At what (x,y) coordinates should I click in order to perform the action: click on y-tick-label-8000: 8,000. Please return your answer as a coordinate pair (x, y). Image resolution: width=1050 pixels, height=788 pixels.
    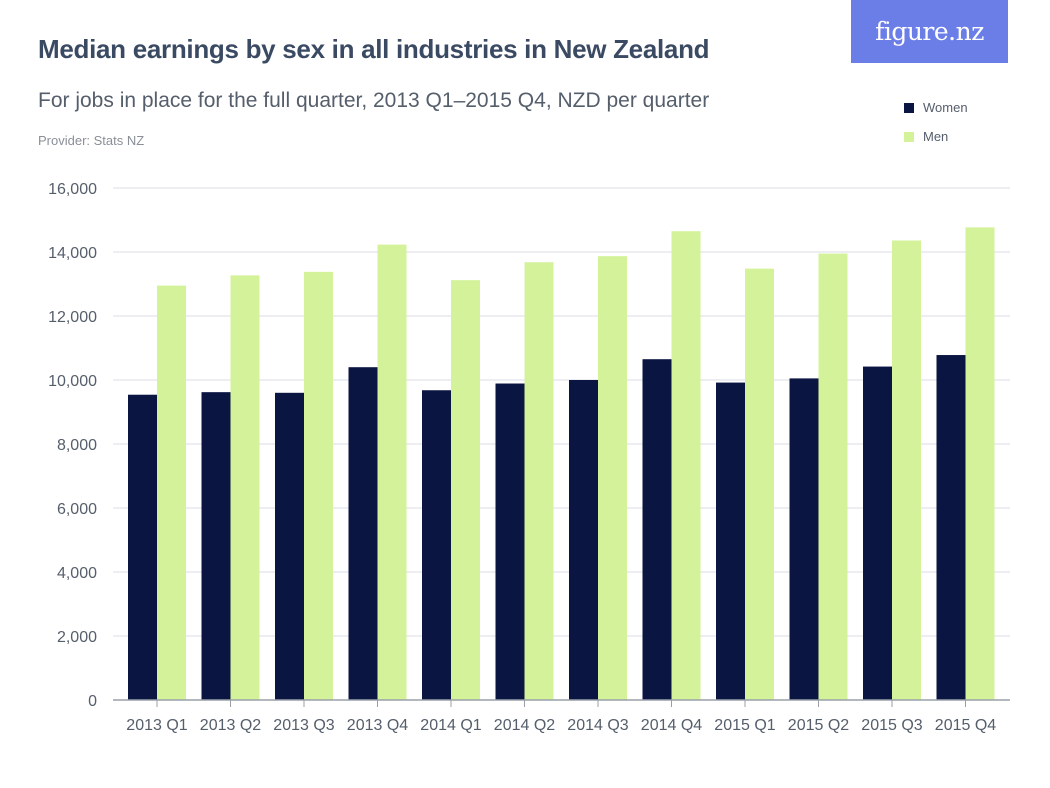
    Looking at the image, I should click on (77, 445).